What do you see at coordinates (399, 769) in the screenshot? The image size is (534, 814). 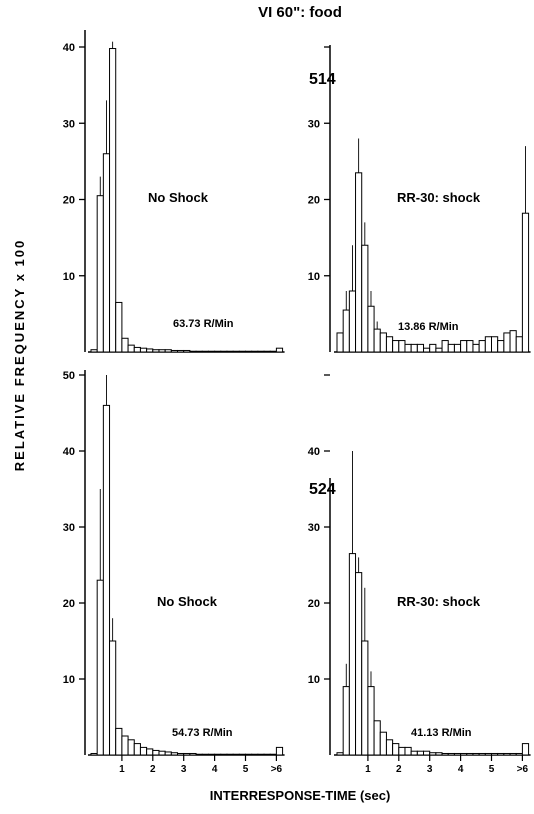 I see `x-tick-label: 2` at bounding box center [399, 769].